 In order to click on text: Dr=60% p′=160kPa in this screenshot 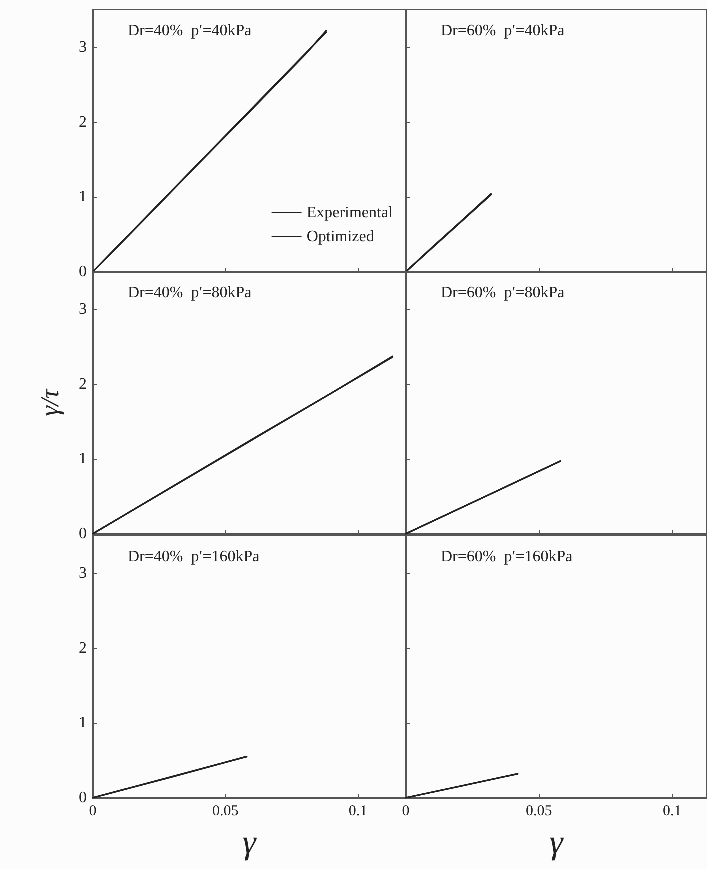, I will do `click(507, 557)`.